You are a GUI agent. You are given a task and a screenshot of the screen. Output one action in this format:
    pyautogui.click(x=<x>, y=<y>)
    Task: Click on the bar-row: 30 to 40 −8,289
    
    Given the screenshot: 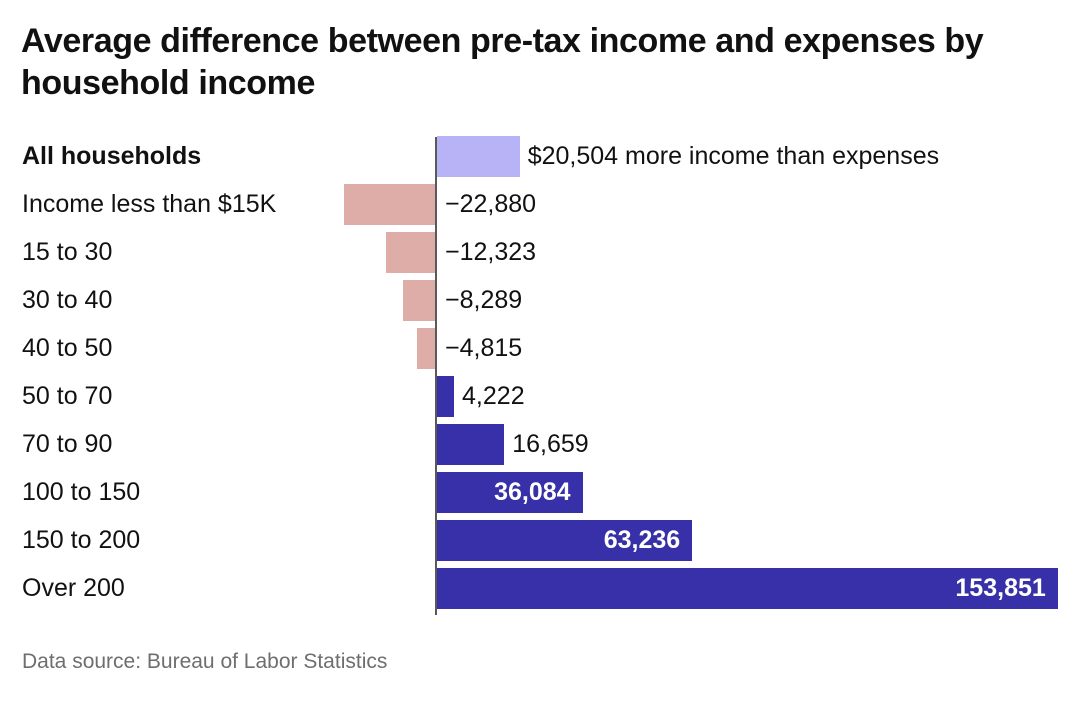 What is the action you would take?
    pyautogui.click(x=540, y=300)
    